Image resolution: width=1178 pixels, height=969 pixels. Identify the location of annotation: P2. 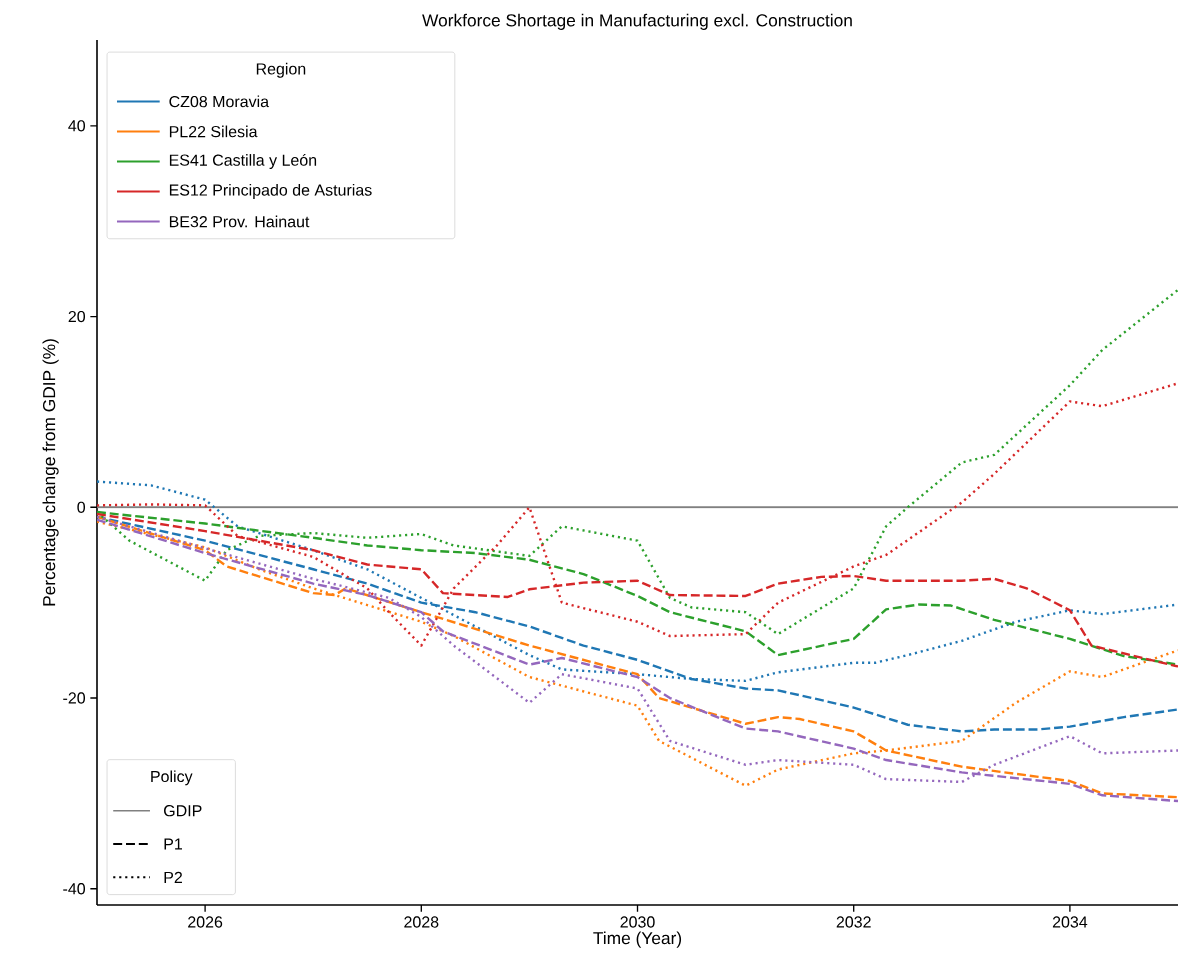
(173, 877).